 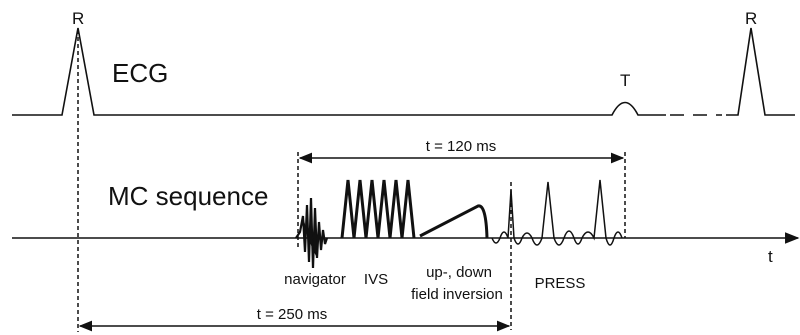 I want to click on ivs-label: IVS, so click(x=376, y=279).